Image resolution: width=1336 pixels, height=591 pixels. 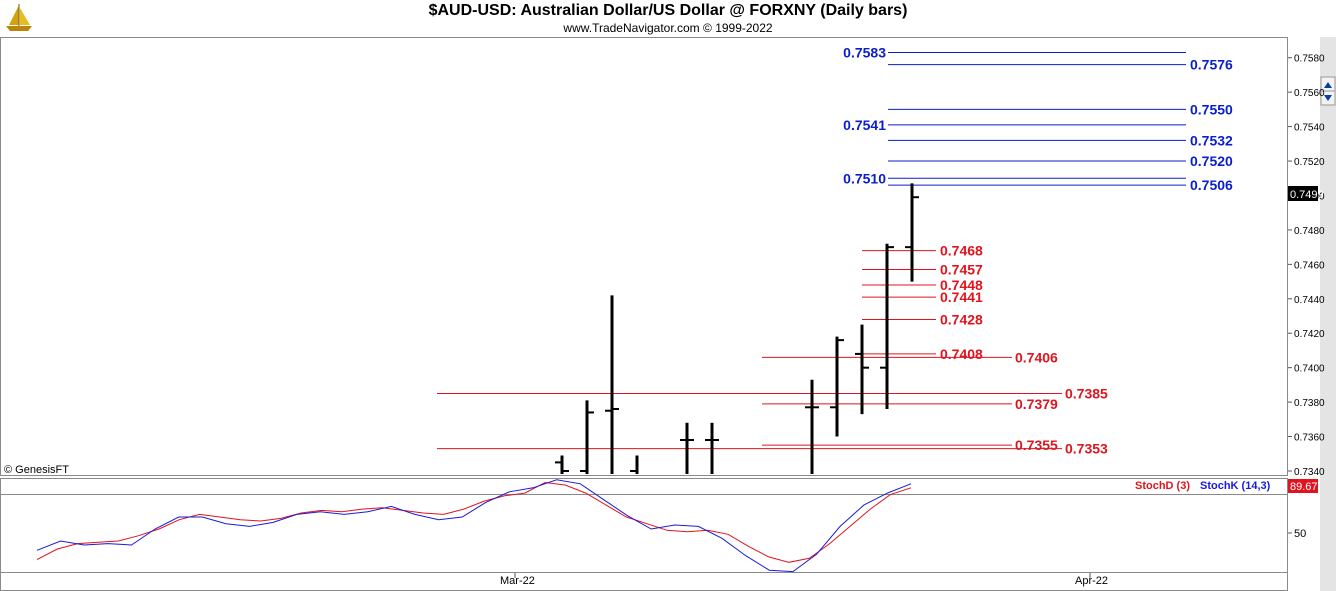 I want to click on stochastic-lines, so click(x=474, y=526).